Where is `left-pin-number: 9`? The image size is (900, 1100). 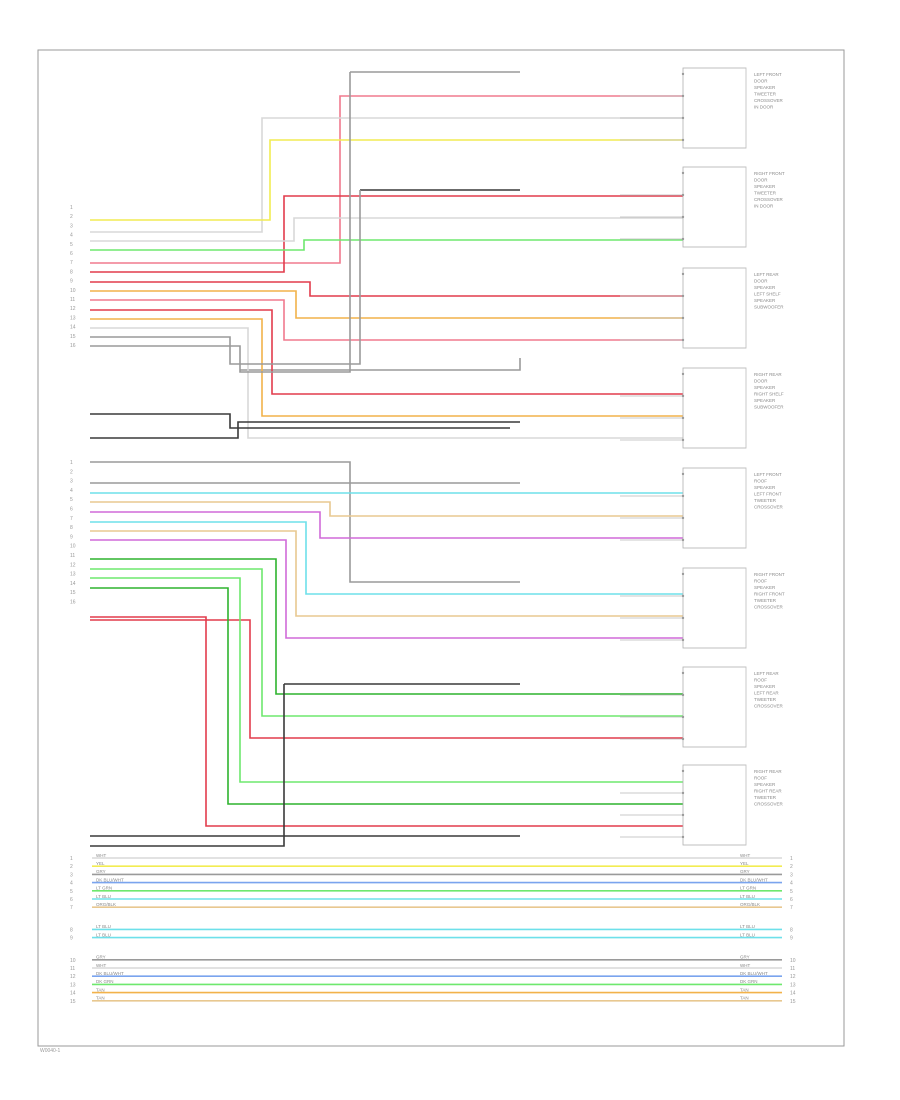 left-pin-number: 9 is located at coordinates (71, 282).